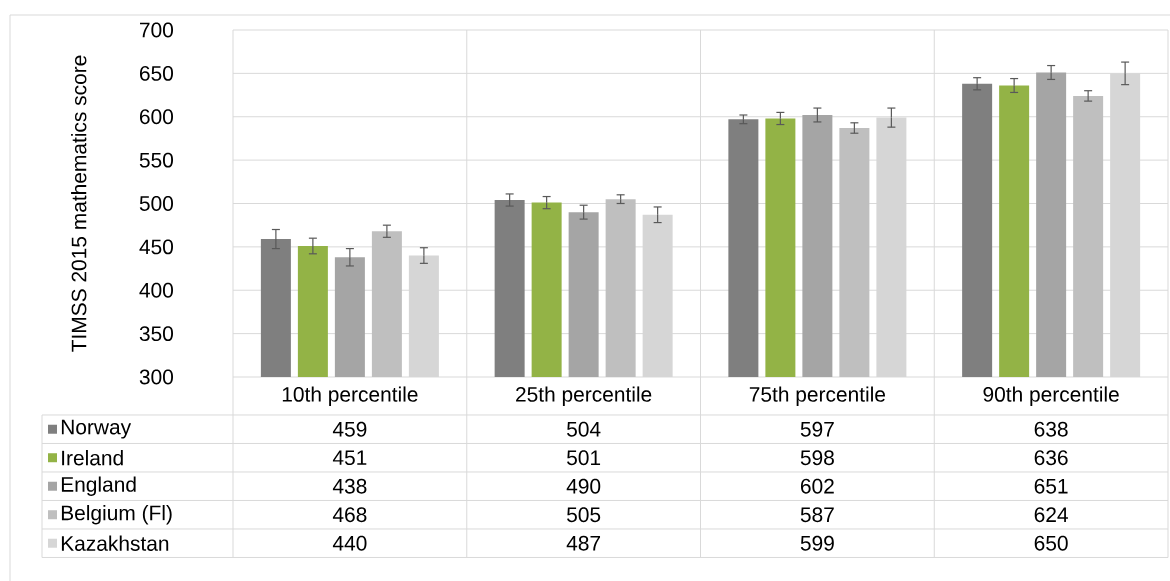 This screenshot has height=581, width=1170. What do you see at coordinates (156, 73) in the screenshot?
I see `y-tick-label: 650` at bounding box center [156, 73].